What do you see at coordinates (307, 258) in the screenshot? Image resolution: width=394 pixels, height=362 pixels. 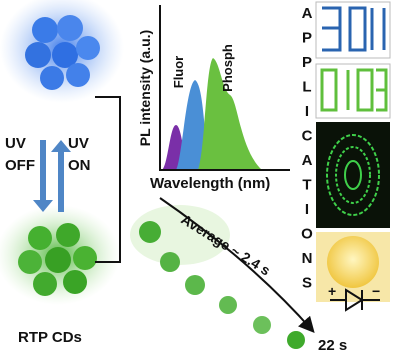 I see `application-letter: N` at bounding box center [307, 258].